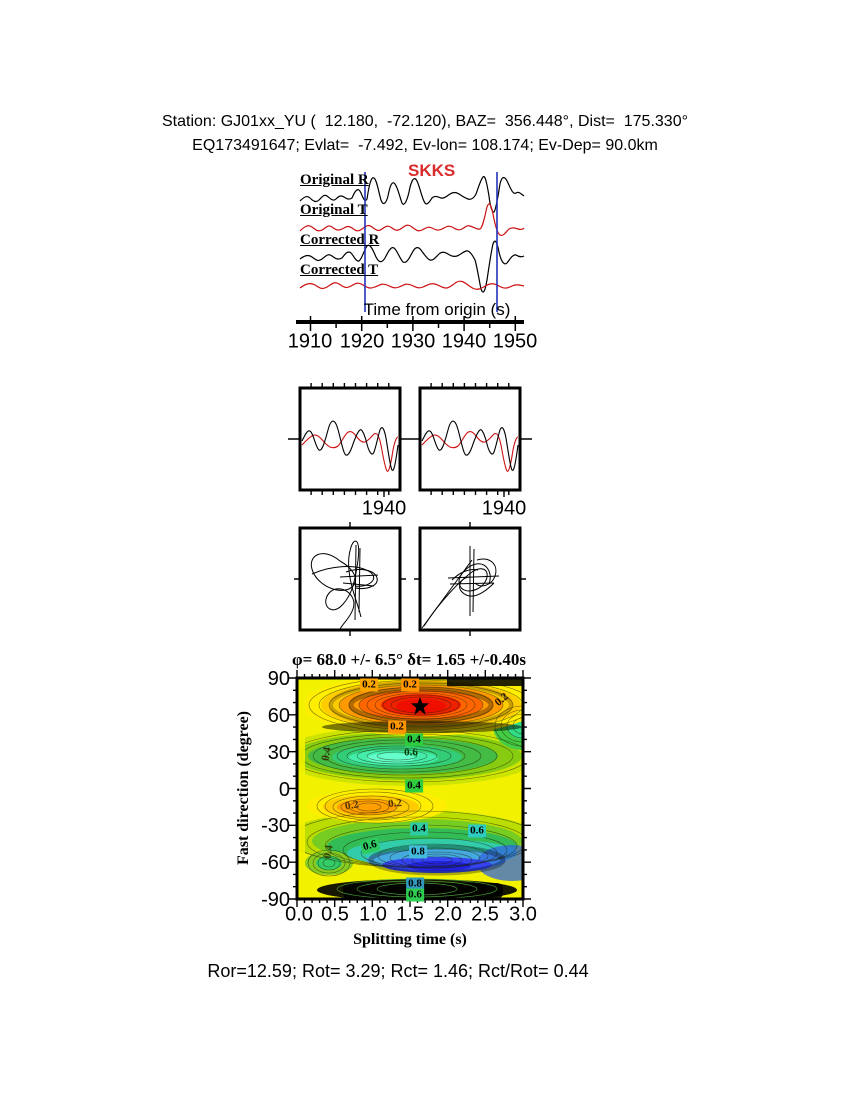 This screenshot has width=850, height=1100. What do you see at coordinates (412, 220) in the screenshot?
I see `original-t-trace` at bounding box center [412, 220].